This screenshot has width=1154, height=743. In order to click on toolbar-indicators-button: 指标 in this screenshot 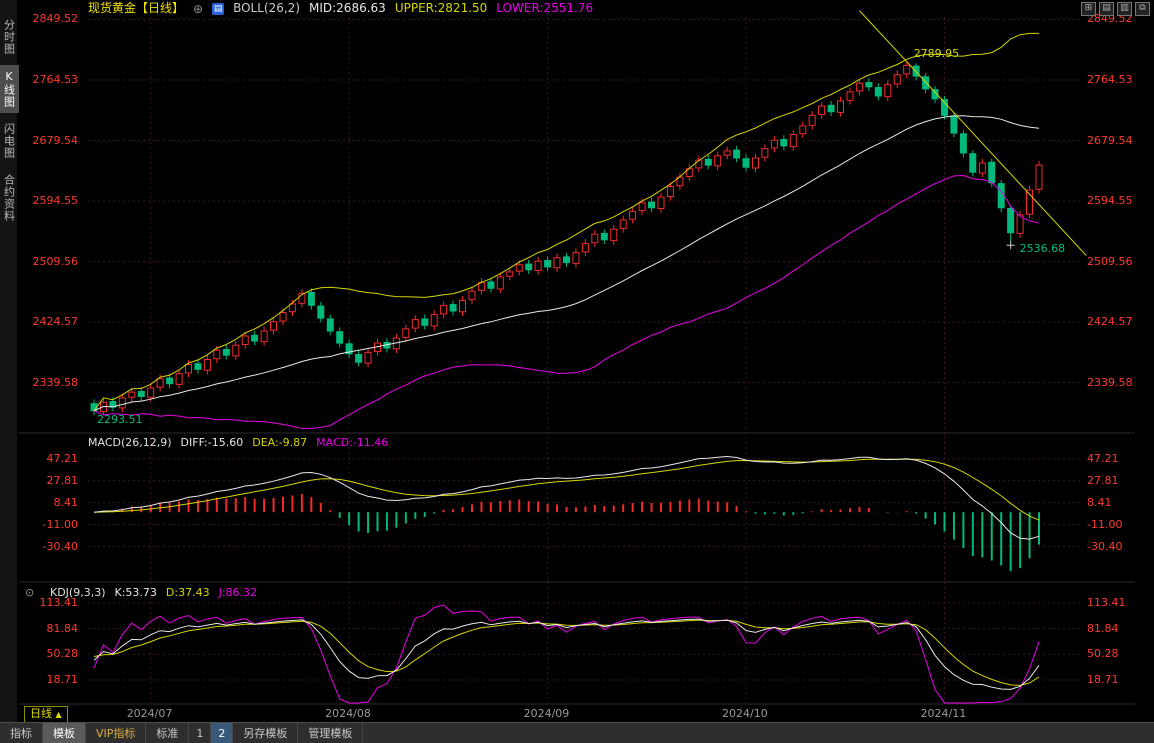, I will do `click(21, 733)`.